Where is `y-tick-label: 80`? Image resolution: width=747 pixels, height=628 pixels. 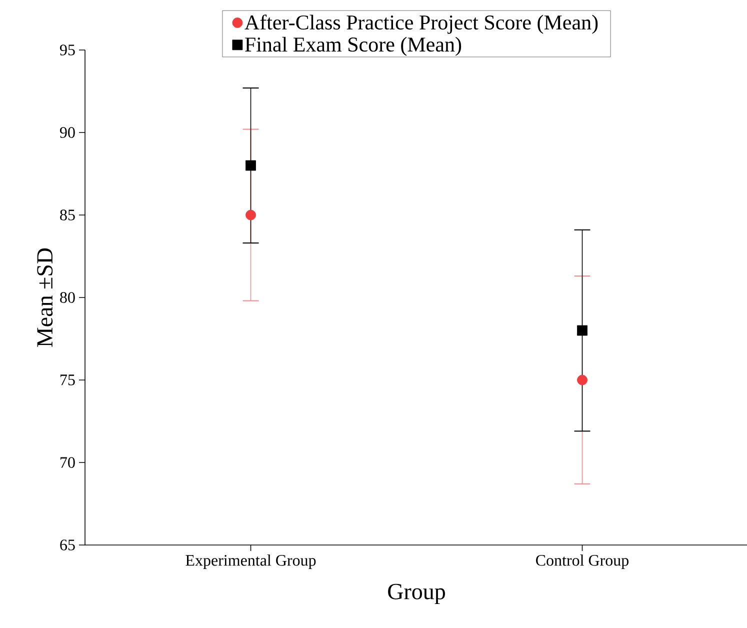 y-tick-label: 80 is located at coordinates (67, 297).